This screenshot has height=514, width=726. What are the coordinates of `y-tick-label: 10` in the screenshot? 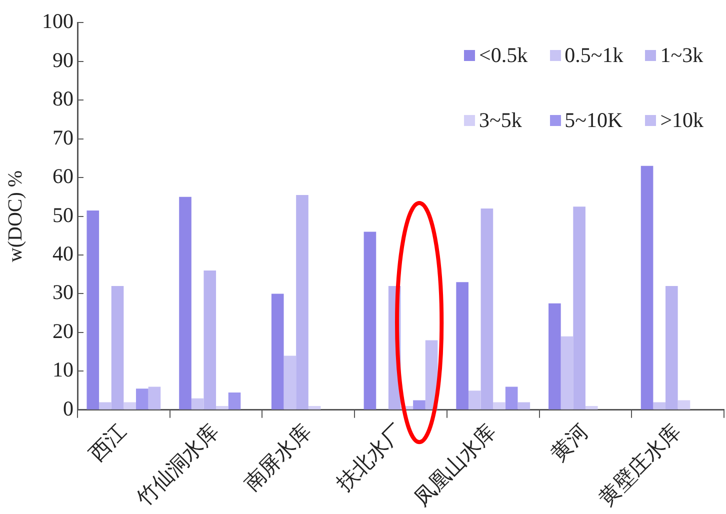 It's located at (63, 370).